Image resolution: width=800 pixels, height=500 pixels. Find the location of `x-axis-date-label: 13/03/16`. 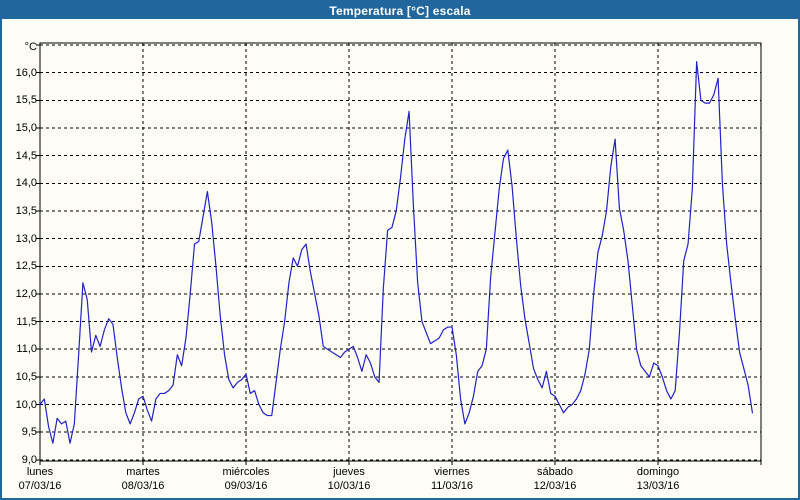

x-axis-date-label: 13/03/16 is located at coordinates (658, 486).